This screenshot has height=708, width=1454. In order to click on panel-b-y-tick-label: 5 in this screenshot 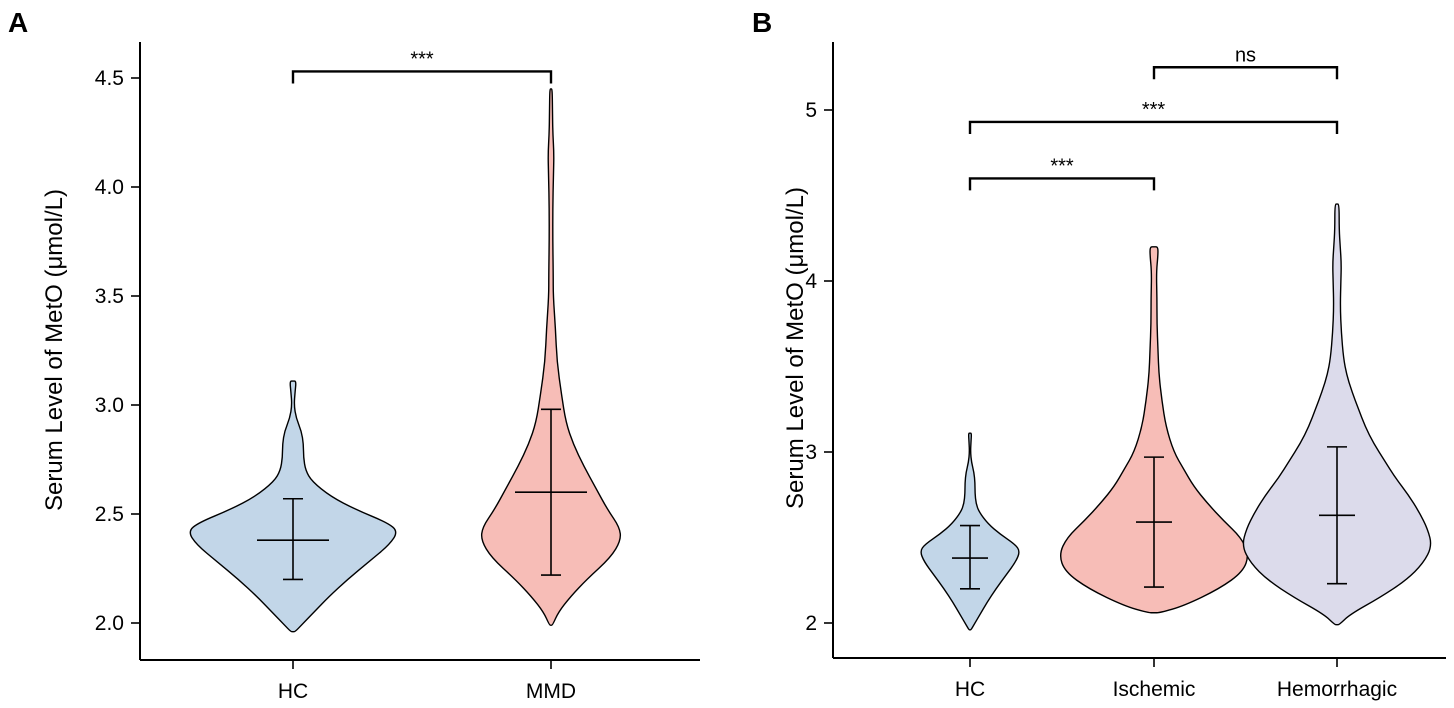, I will do `click(811, 110)`.